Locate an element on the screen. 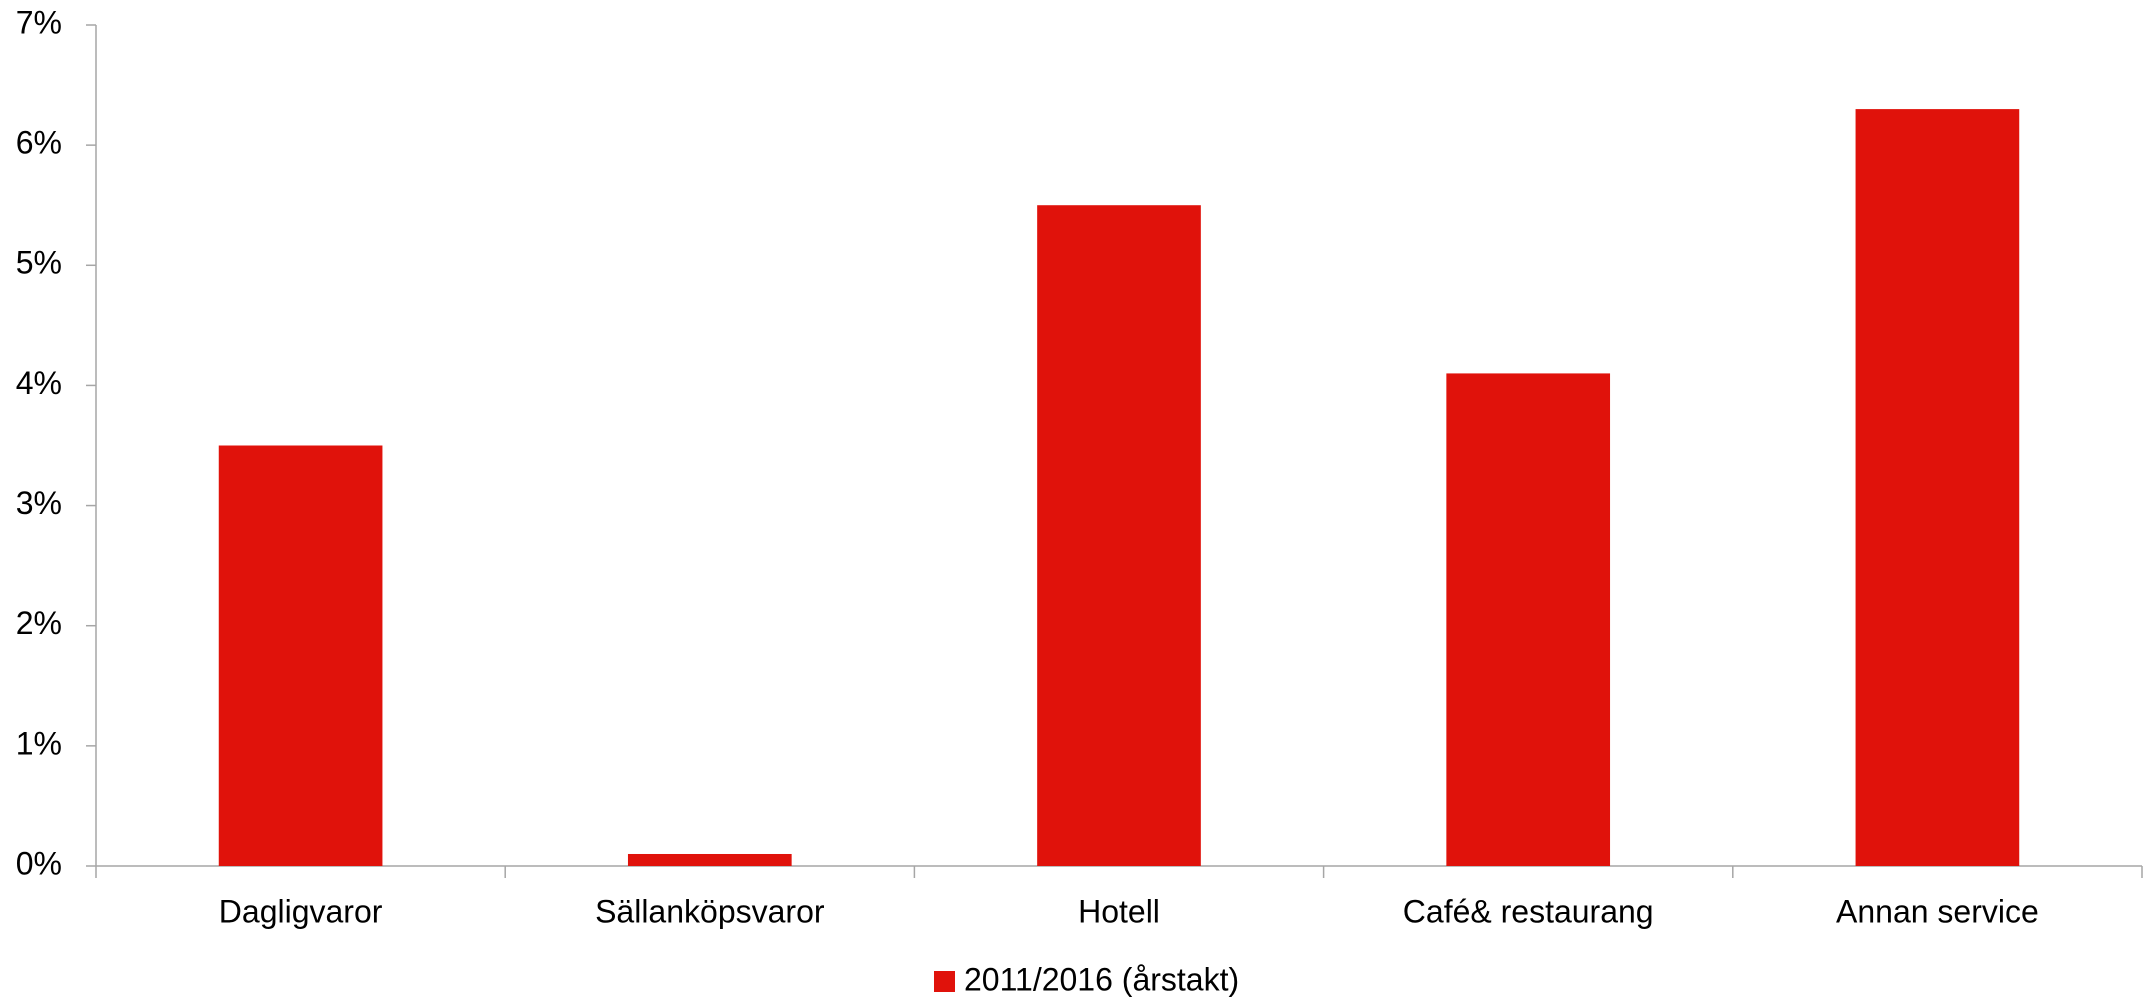  y-tick-label: 6% is located at coordinates (39, 143).